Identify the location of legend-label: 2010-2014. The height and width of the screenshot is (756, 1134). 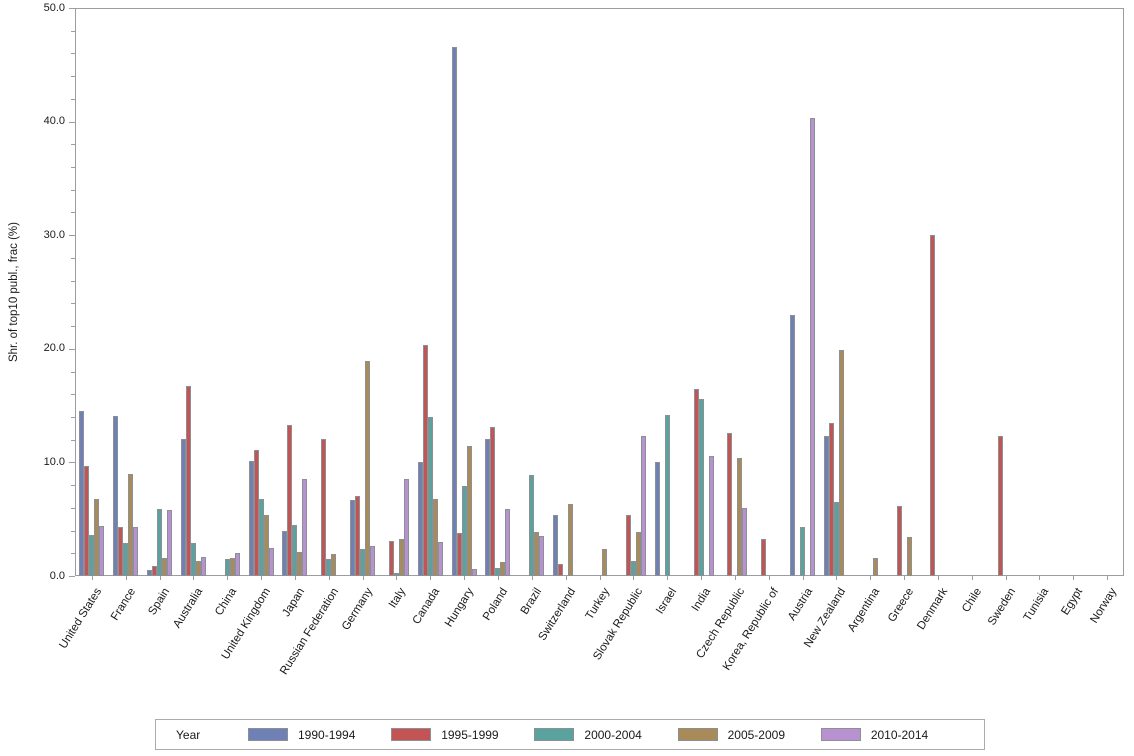
(899, 734).